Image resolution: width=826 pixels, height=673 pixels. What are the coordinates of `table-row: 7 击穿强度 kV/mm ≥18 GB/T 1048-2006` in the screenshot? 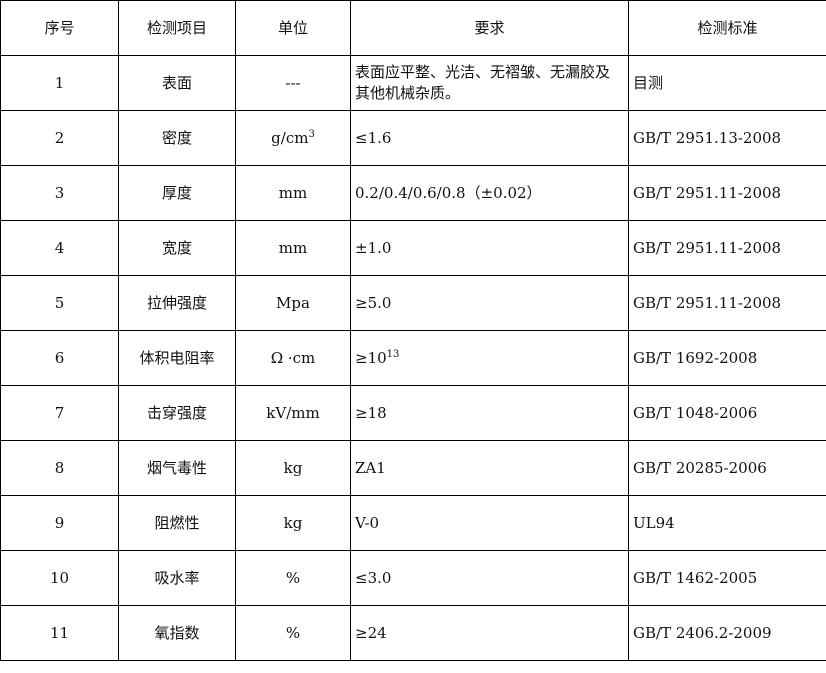 It's located at (413, 413).